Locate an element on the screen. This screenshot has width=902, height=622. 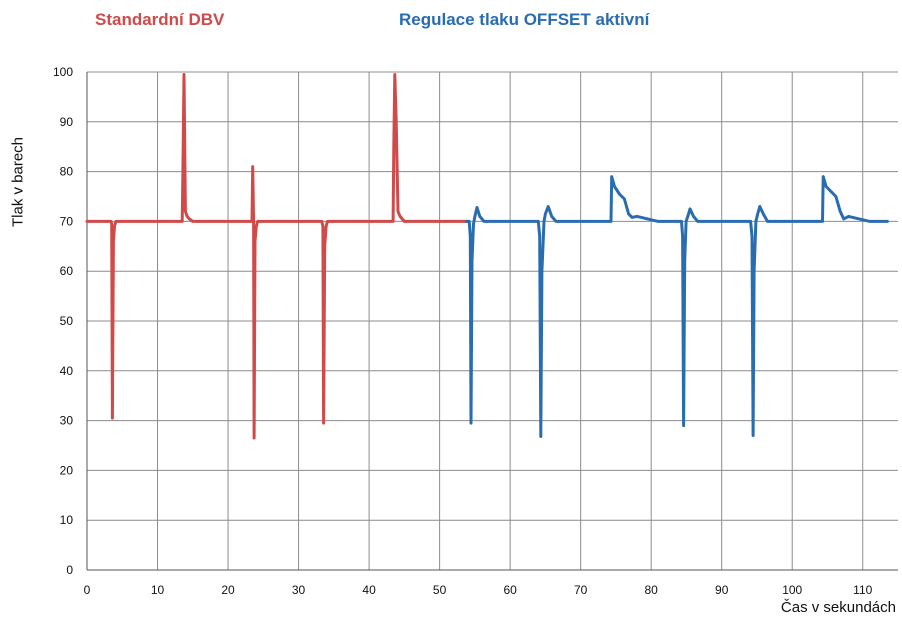
x-tick-label: 90 is located at coordinates (722, 590).